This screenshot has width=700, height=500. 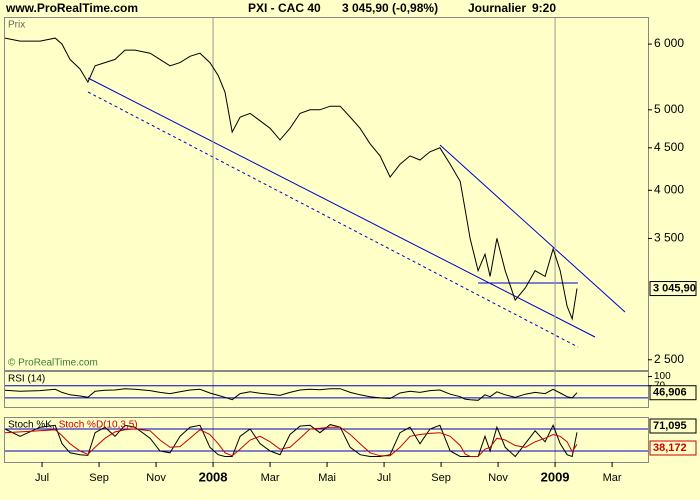 I want to click on panel-title: RSI (14), so click(x=26, y=379).